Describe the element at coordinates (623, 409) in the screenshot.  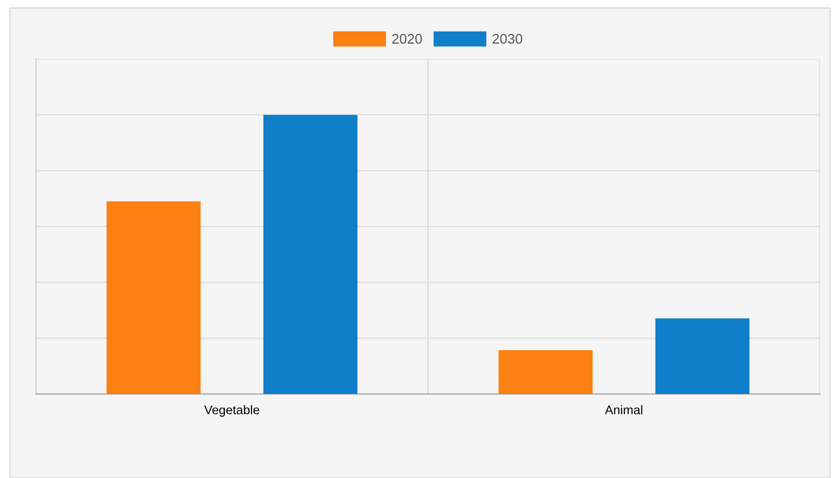
I see `x-tick-label: Animal` at that location.